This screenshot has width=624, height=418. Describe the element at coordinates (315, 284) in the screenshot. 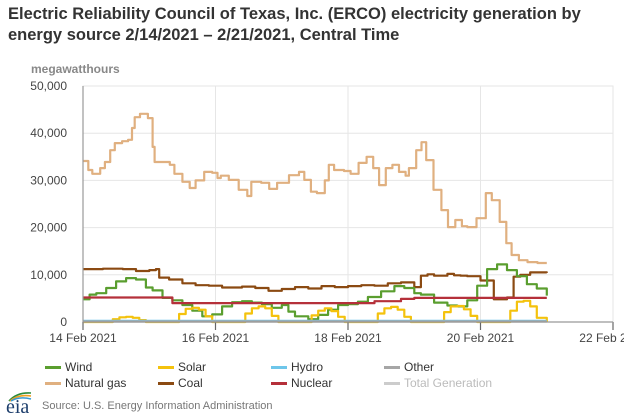

I see `series-line-coal` at that location.